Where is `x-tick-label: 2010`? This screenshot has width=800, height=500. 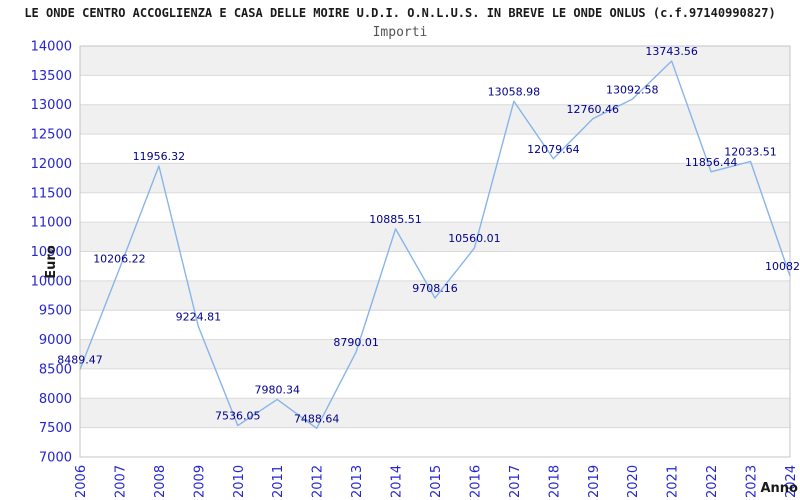
x-tick-label: 2010 is located at coordinates (239, 481).